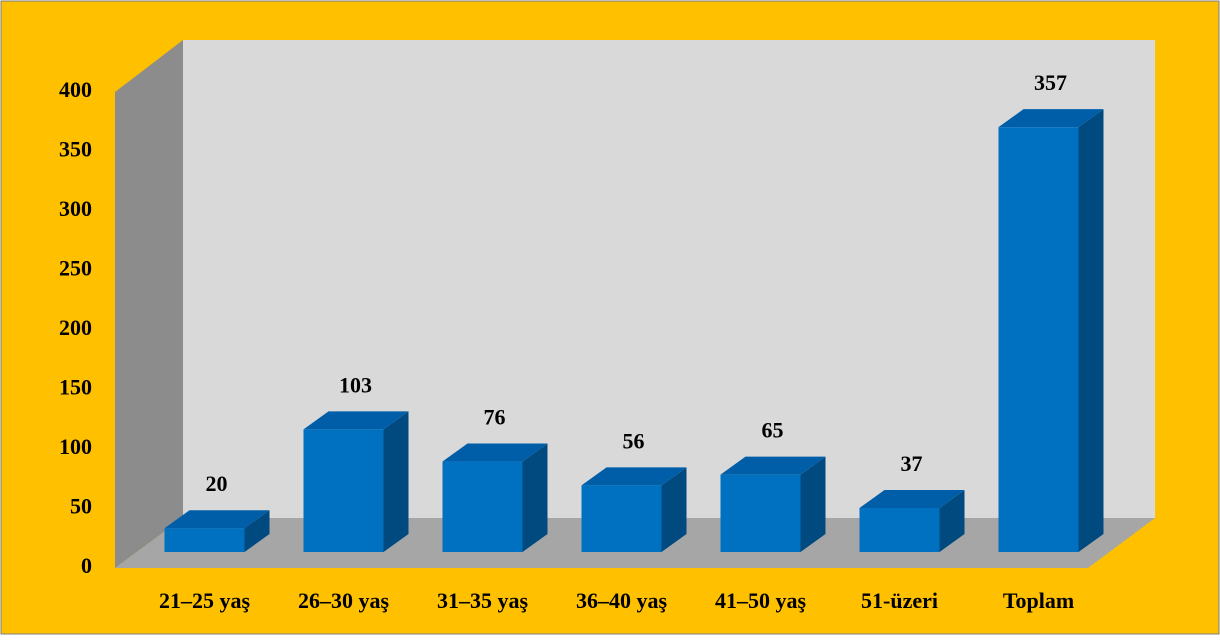  I want to click on value-label: 357, so click(1050, 82).